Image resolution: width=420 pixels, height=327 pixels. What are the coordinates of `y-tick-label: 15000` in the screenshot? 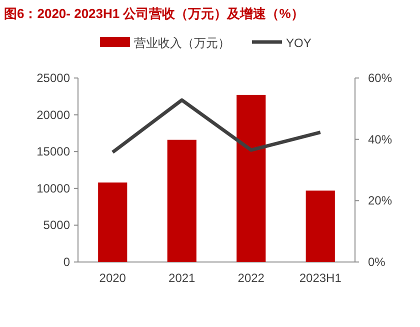 It's located at (53, 151).